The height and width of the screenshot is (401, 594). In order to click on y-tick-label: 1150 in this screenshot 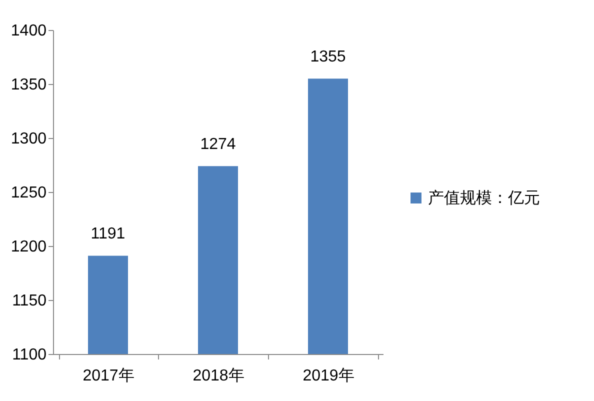, I will do `click(29, 301)`.